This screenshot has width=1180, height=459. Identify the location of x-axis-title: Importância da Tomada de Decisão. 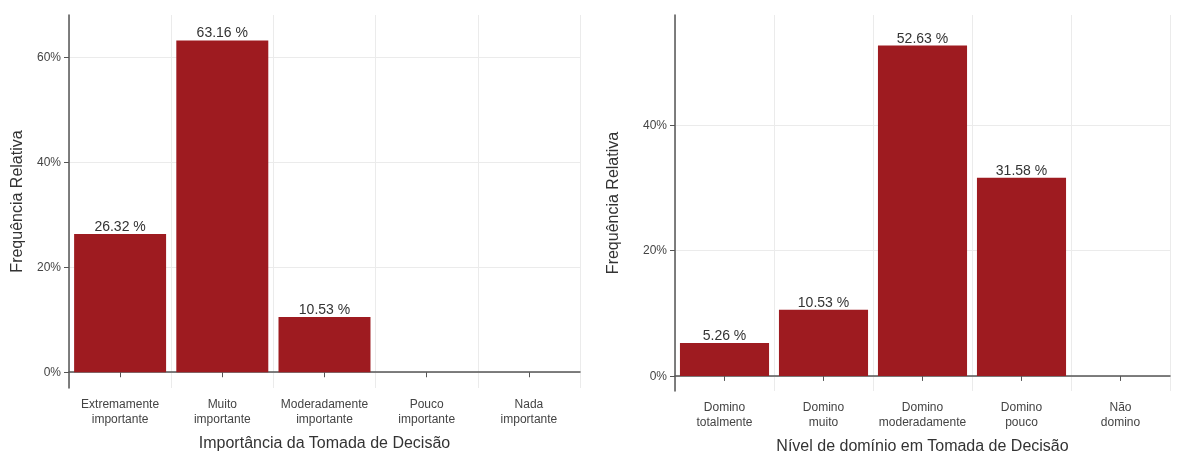
(324, 442).